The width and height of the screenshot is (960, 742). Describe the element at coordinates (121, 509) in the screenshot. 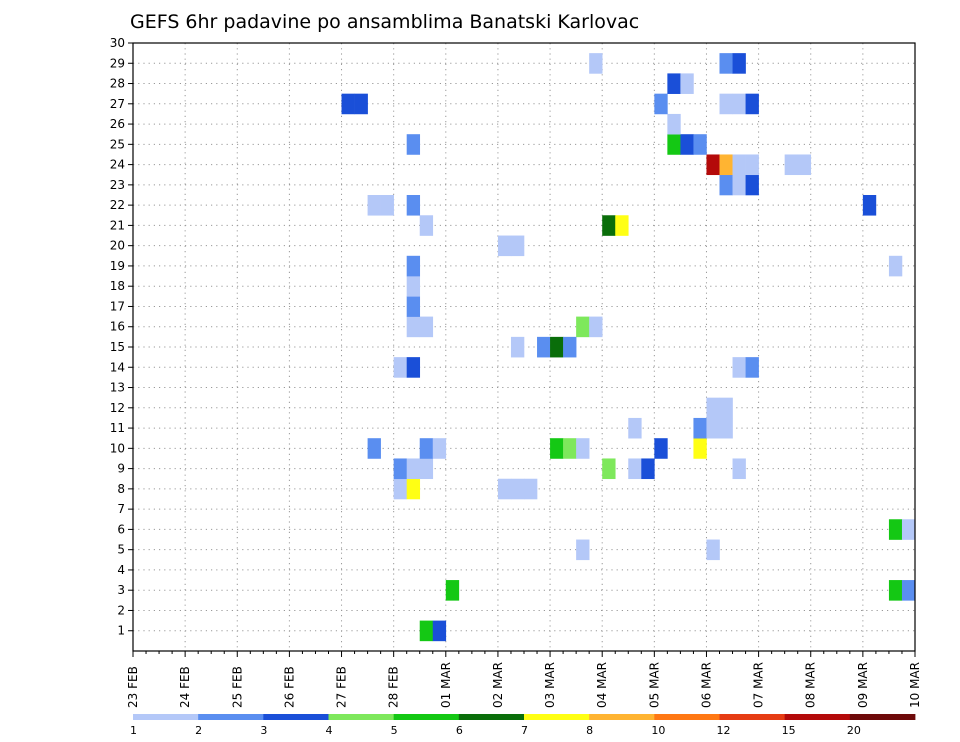

I see `y-tick-label: 7` at that location.